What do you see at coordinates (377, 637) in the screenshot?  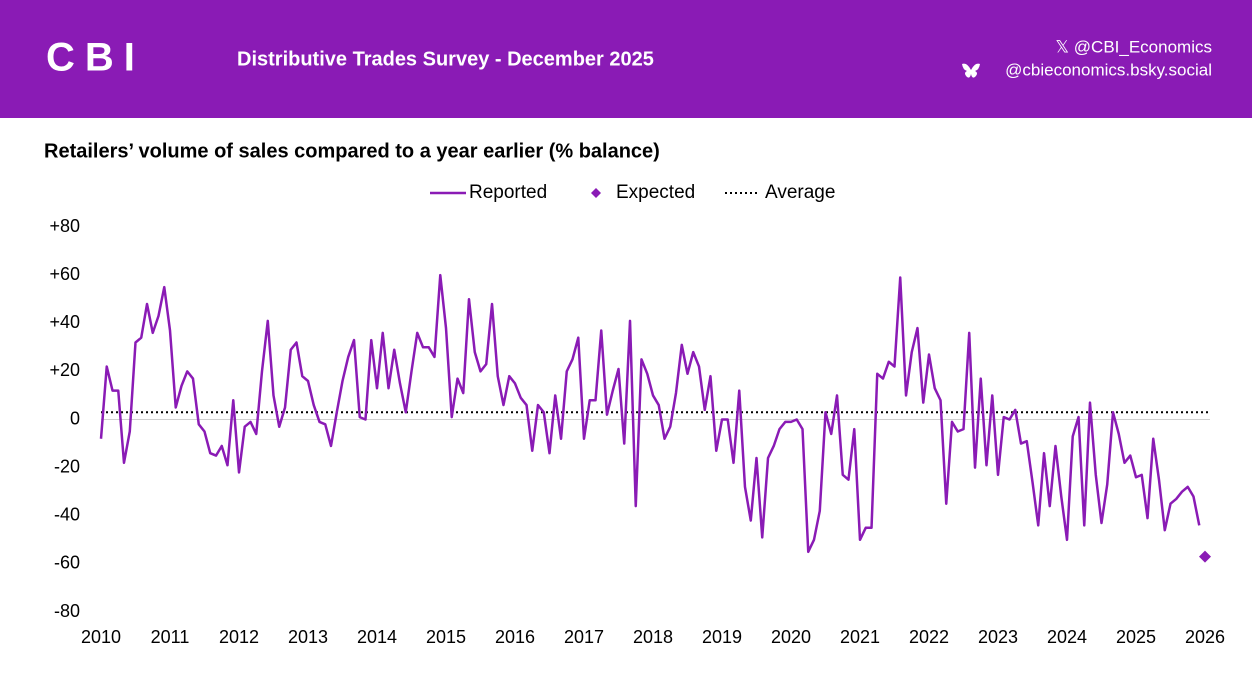 I see `x-tick-label: 2014` at bounding box center [377, 637].